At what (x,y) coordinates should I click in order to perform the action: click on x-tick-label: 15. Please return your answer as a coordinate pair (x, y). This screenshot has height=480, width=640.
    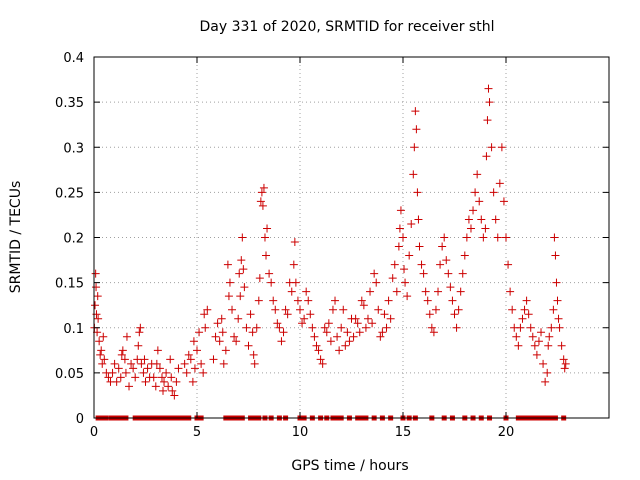
    Looking at the image, I should click on (403, 432).